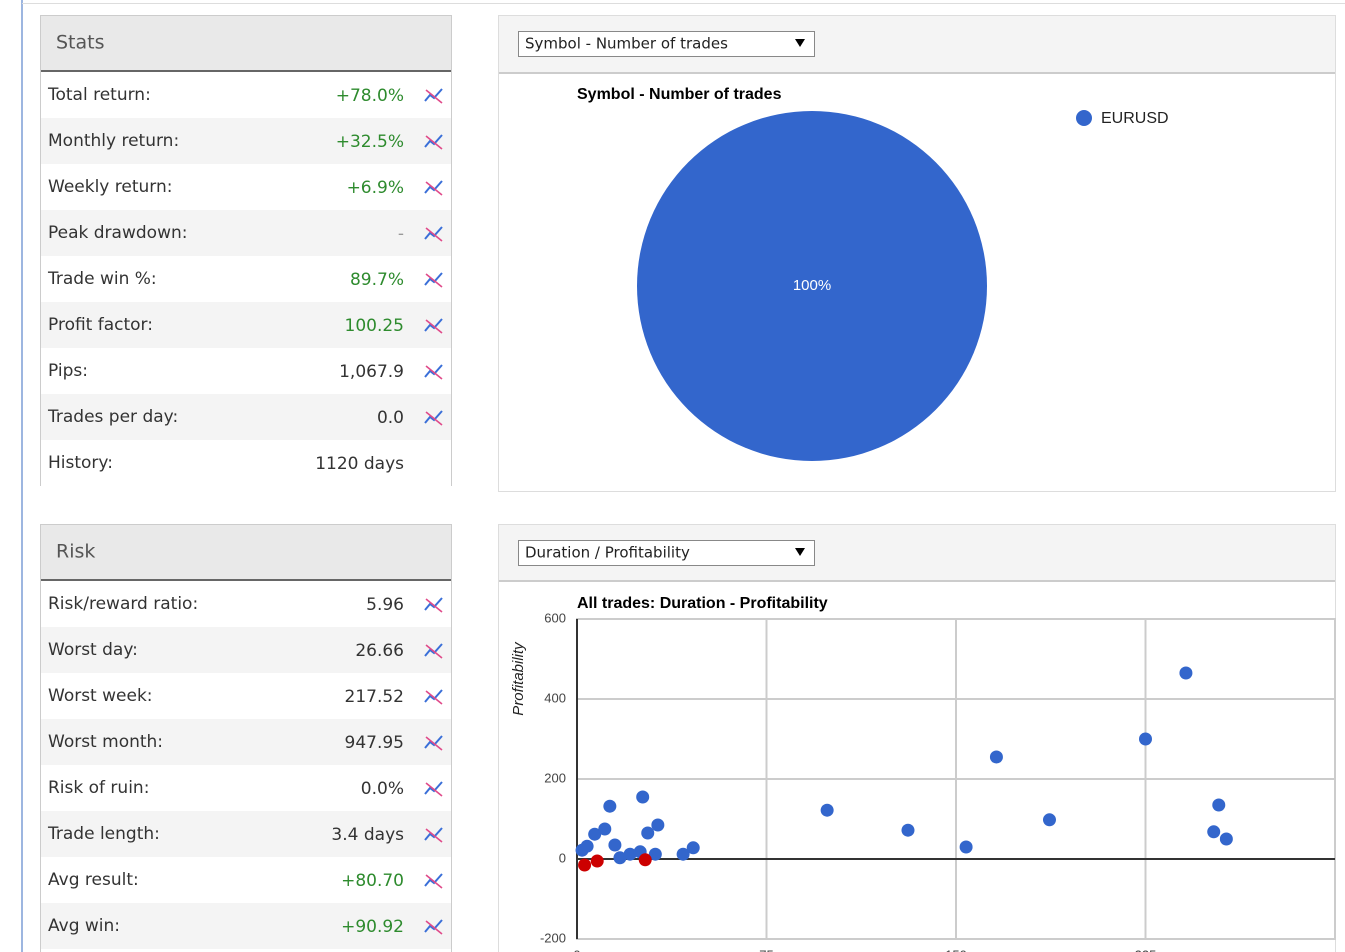  I want to click on x-tick-label: 225, so click(1146, 949).